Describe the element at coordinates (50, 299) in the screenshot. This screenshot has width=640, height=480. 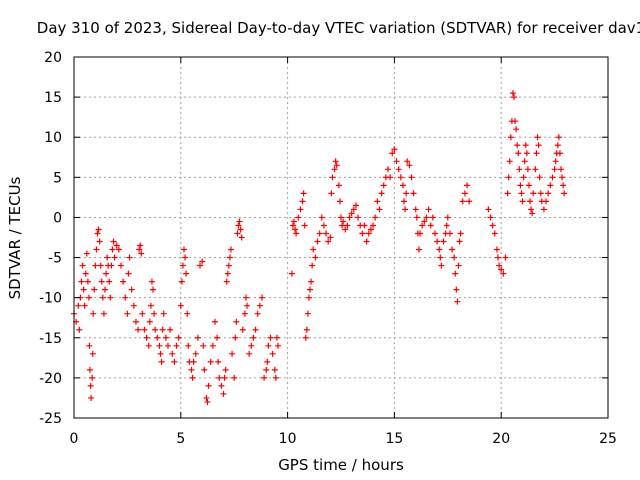
I see `y-tick-label: -10` at that location.